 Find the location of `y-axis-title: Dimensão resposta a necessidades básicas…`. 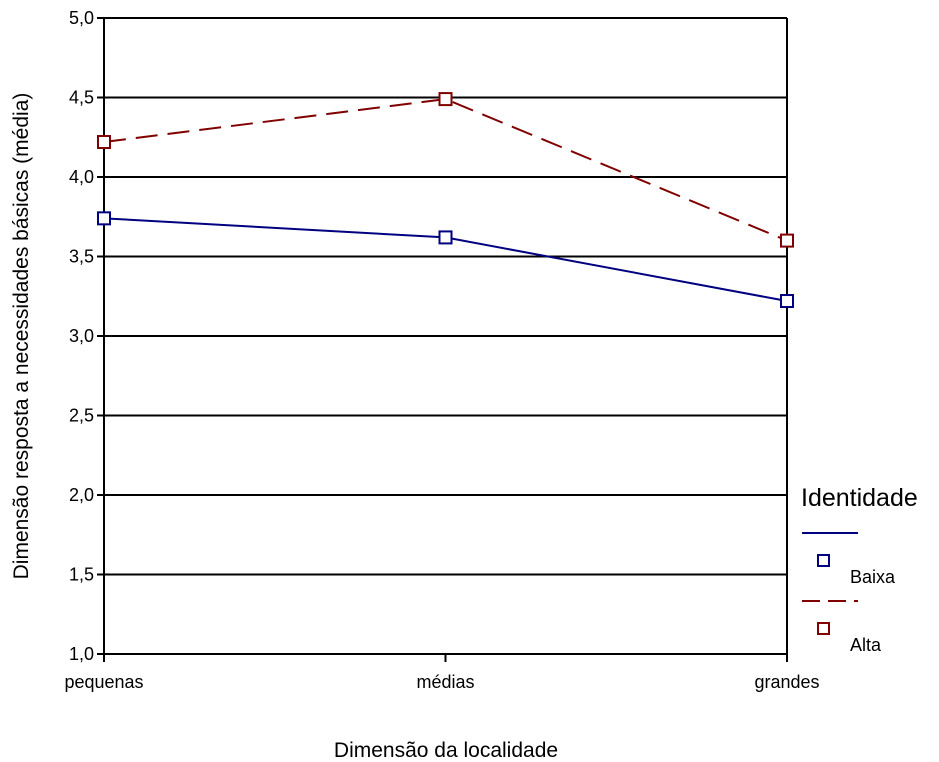

y-axis-title: Dimensão resposta a necessidades básicas… is located at coordinates (21, 336).